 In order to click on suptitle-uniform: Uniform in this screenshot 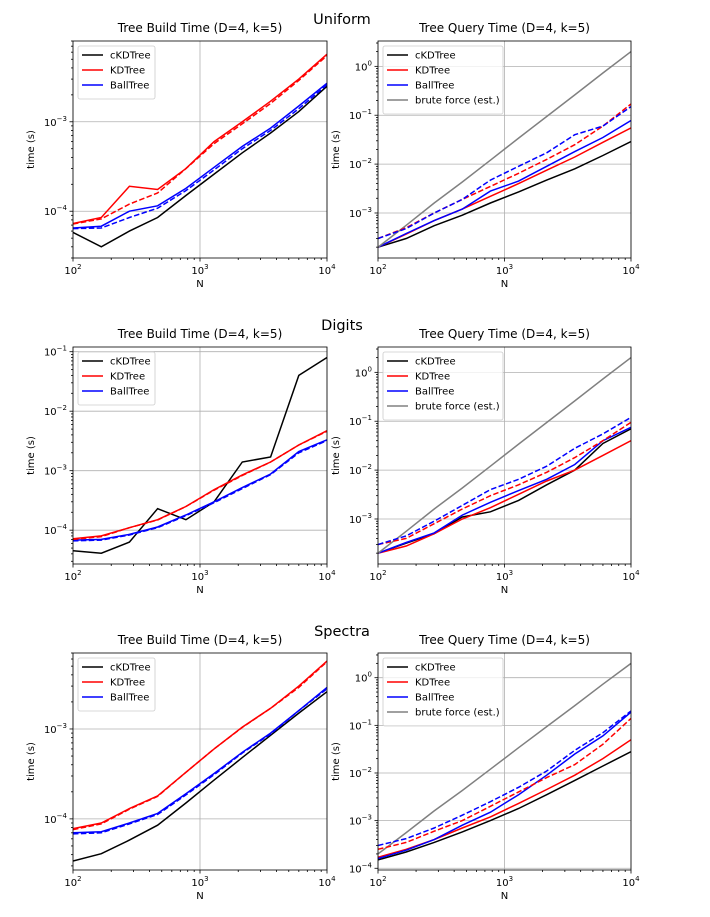, I will do `click(342, 20)`.